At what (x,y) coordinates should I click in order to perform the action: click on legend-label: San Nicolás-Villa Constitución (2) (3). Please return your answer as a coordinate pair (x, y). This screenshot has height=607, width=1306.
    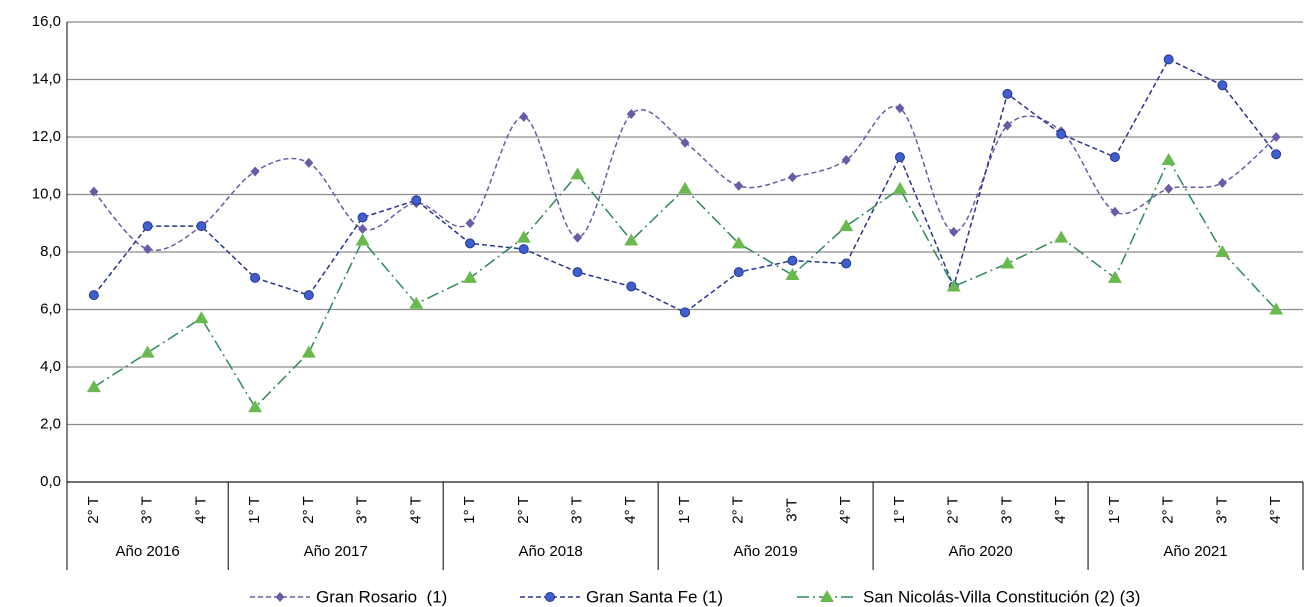
    Looking at the image, I should click on (1001, 596).